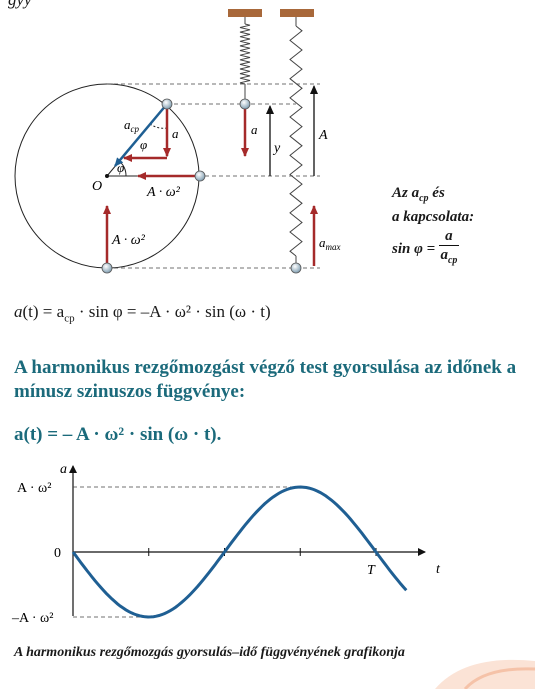 The height and width of the screenshot is (689, 535). I want to click on origin-label: O, so click(97, 186).